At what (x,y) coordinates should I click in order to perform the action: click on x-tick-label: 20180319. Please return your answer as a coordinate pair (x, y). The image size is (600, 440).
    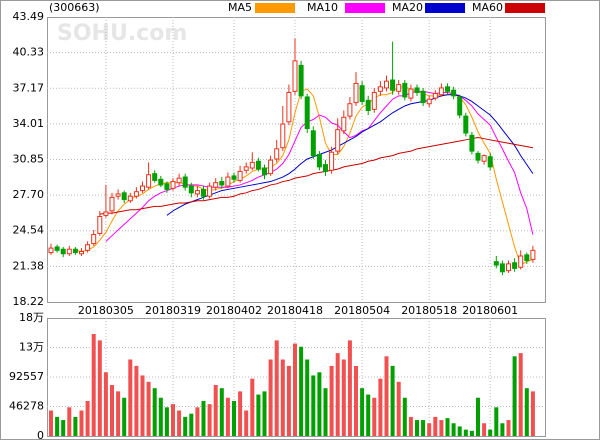
    Looking at the image, I should click on (173, 310).